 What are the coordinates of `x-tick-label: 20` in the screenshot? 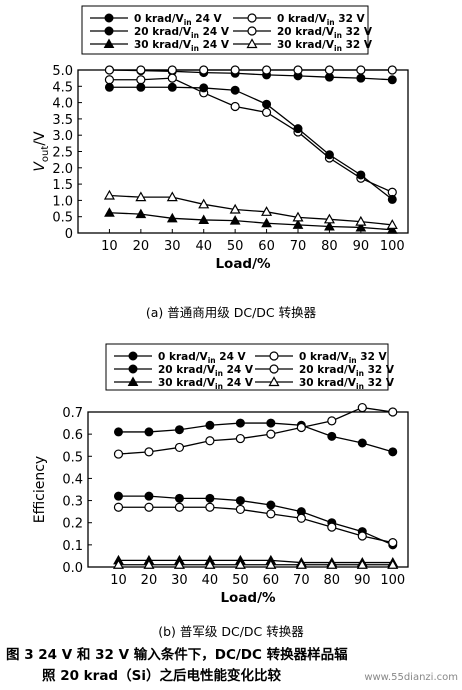 It's located at (141, 246).